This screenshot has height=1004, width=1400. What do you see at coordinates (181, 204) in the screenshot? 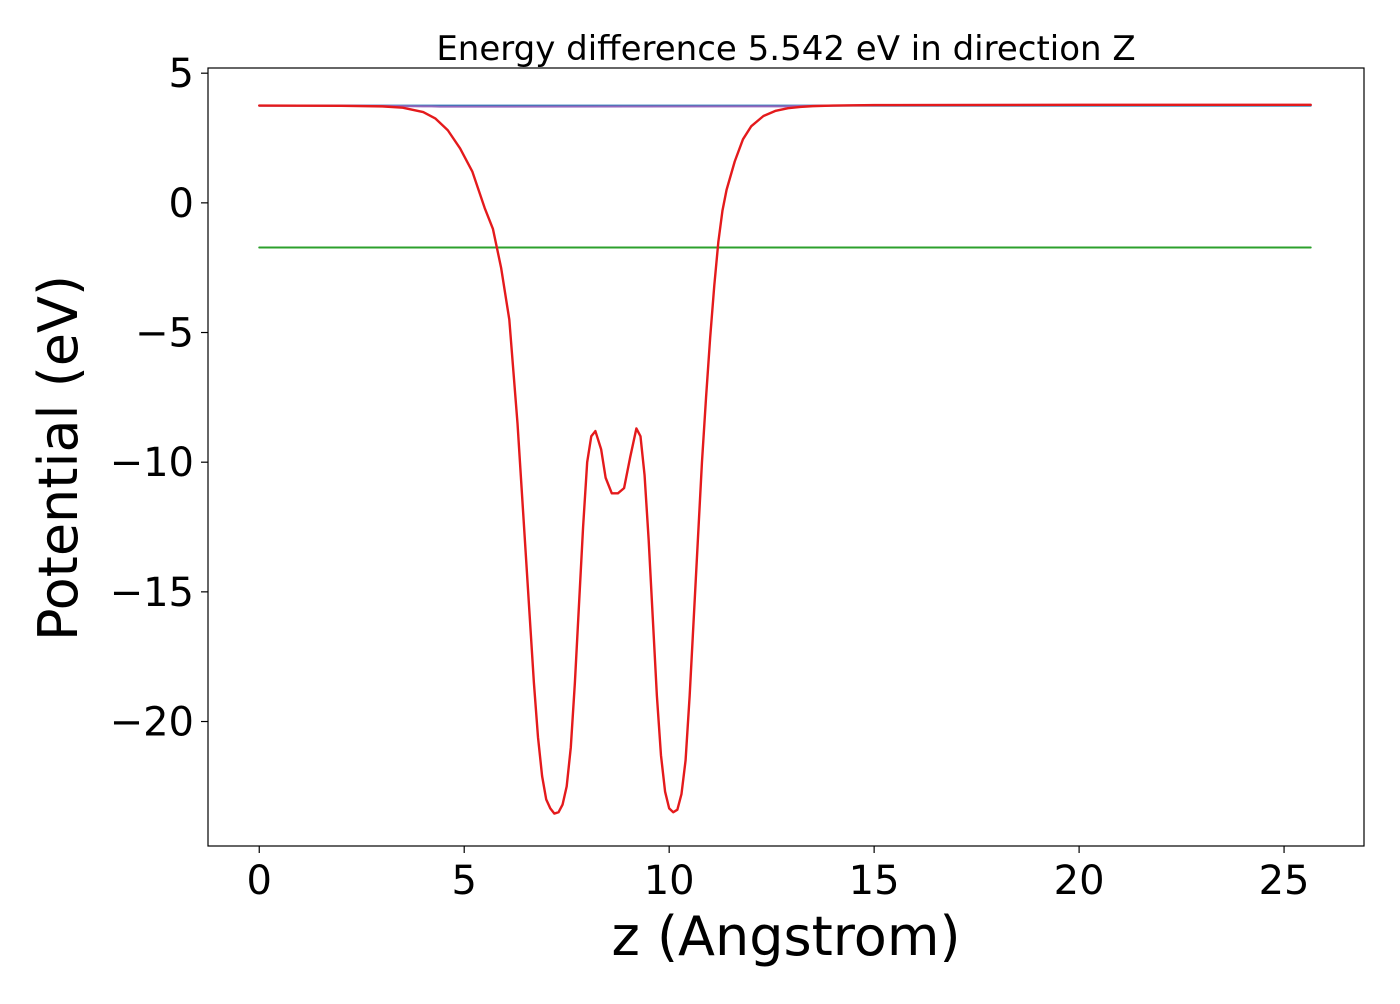
I see `y-tick-label: 0` at bounding box center [181, 204].